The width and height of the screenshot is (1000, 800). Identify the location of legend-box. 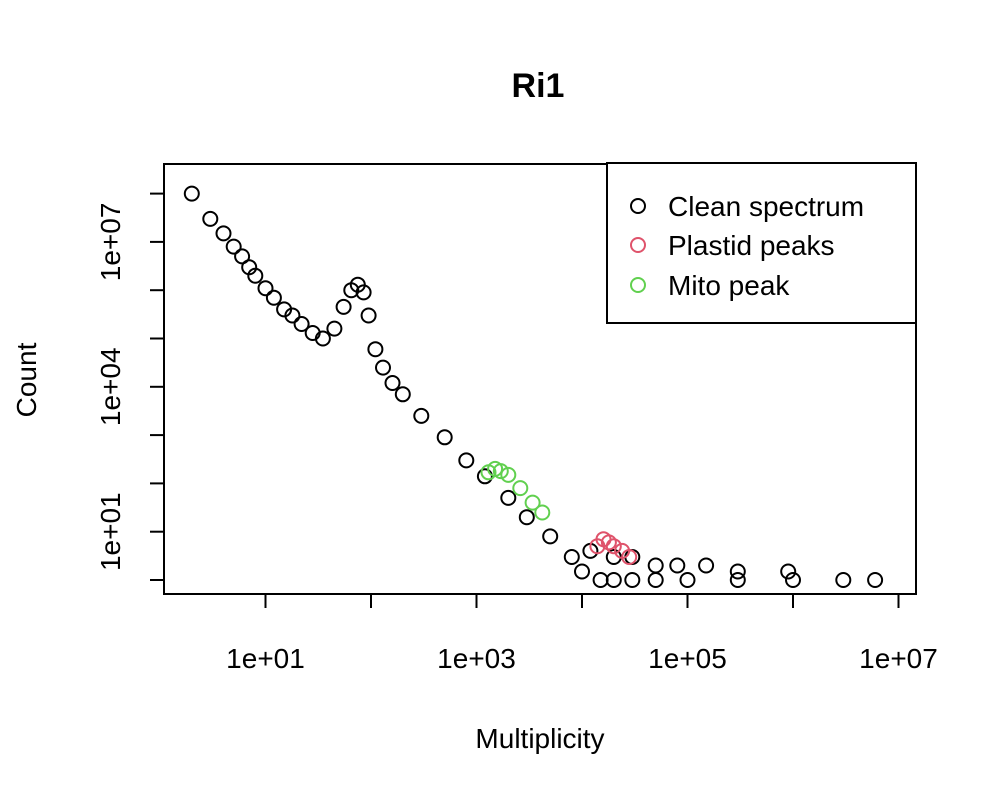
(761, 243).